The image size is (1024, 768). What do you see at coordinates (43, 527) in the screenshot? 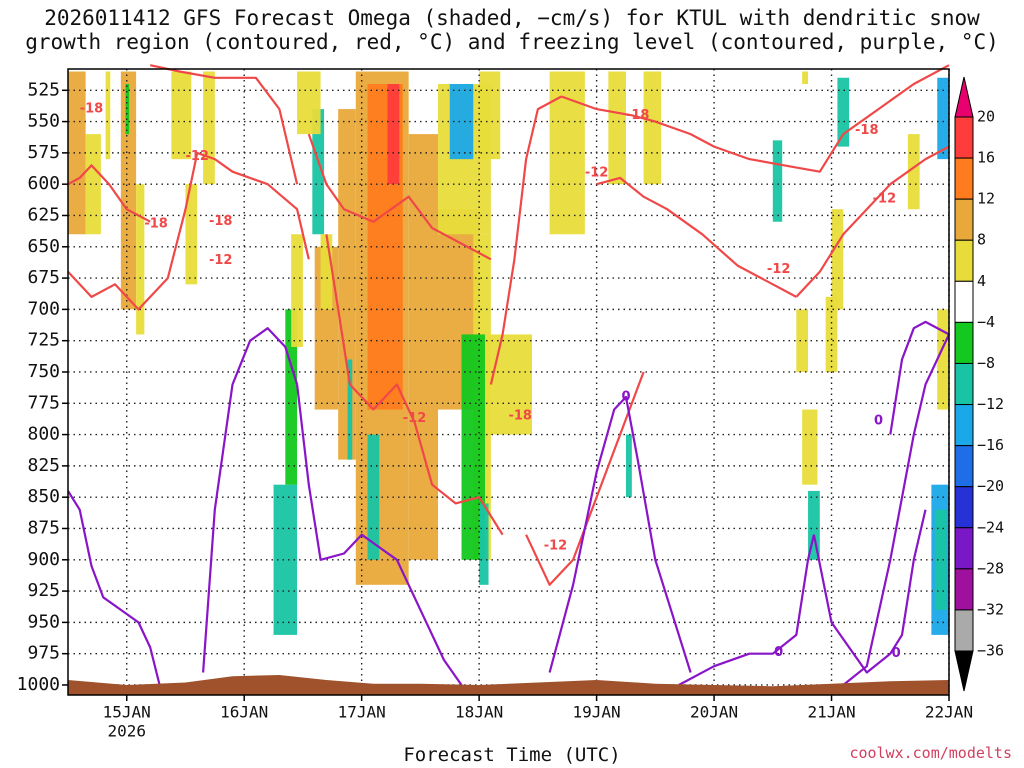
I see `y-tick-label-875: 875` at bounding box center [43, 527].